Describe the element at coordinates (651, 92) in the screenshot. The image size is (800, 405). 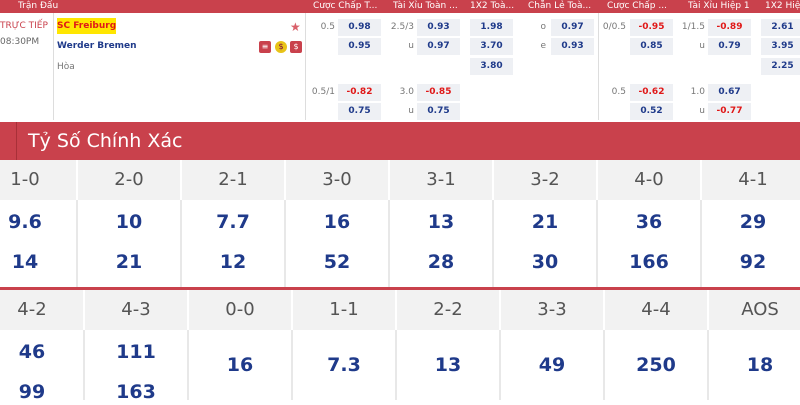
I see `odds-cell: -0.62` at that location.